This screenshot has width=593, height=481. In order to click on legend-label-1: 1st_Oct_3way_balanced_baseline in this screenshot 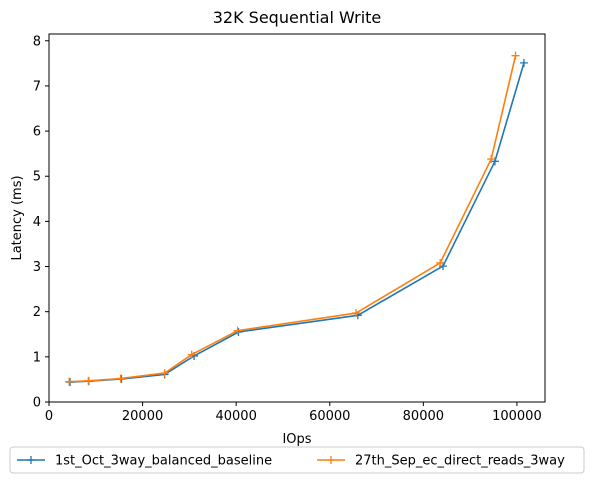, I will do `click(163, 461)`.